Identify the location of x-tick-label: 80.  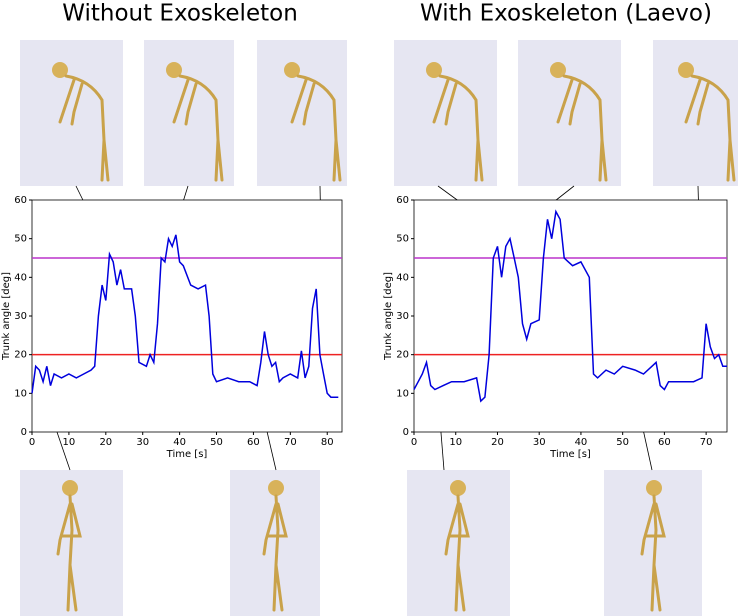
(327, 442).